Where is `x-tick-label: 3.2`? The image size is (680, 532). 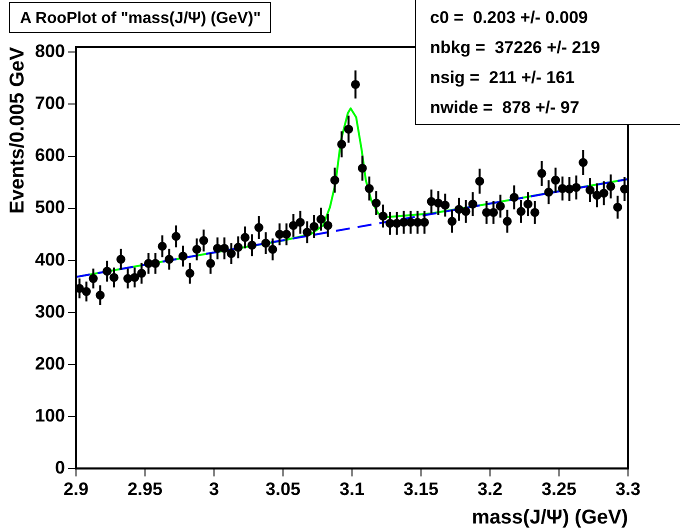
x-tick-label: 3.2 is located at coordinates (490, 489).